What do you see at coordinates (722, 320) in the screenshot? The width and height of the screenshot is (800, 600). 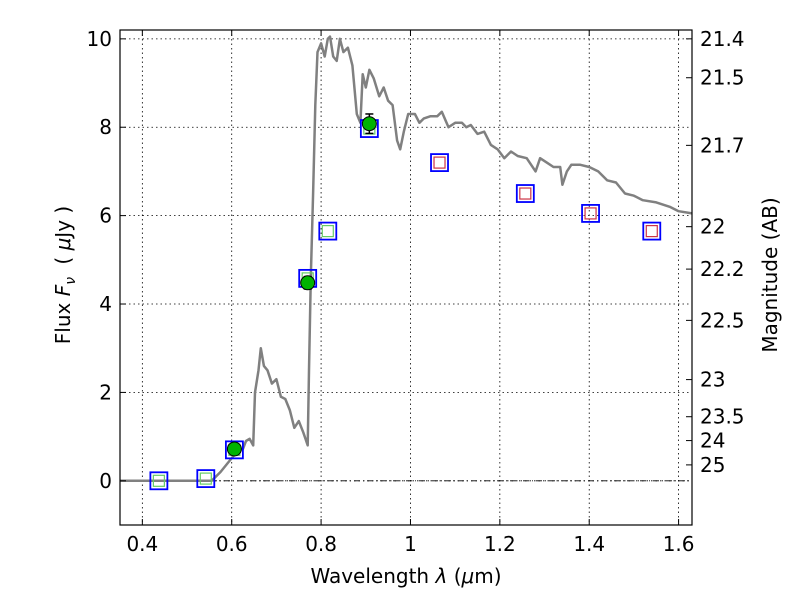 I see `right-tick-label: 22.5` at bounding box center [722, 320].